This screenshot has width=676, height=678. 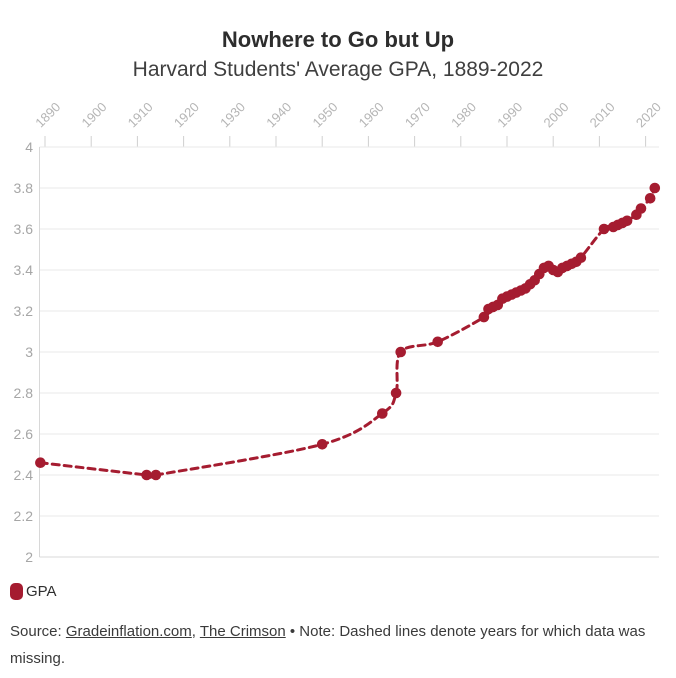 What do you see at coordinates (648, 114) in the screenshot?
I see `x-axis-tick-label: 2020` at bounding box center [648, 114].